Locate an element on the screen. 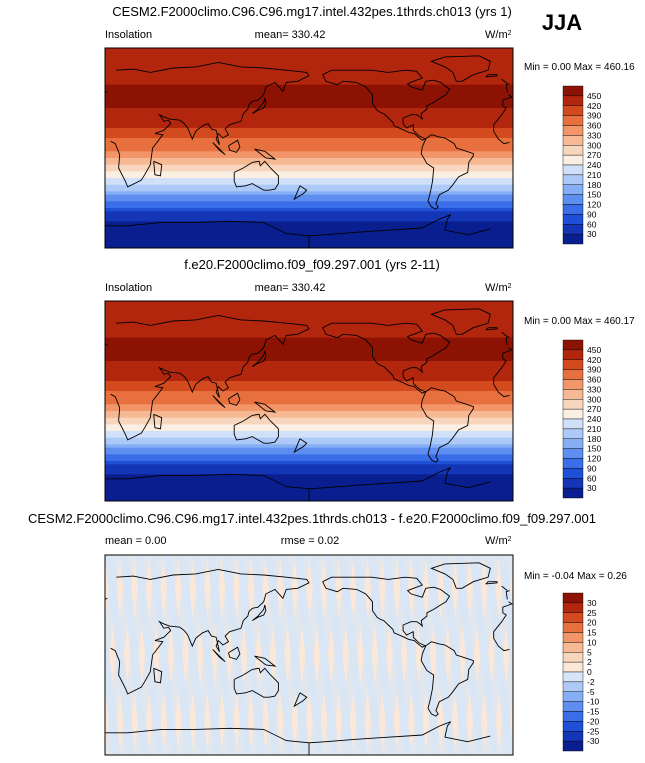 Image resolution: width=645 pixels, height=763 pixels. panel-3-mean-label: mean = 0.00 is located at coordinates (135, 541).